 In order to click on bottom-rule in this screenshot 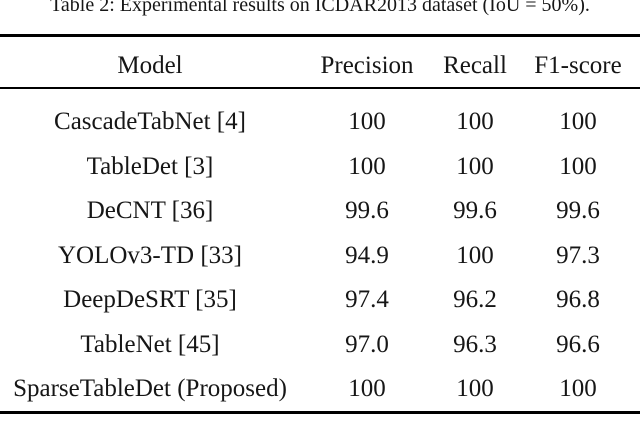, I will do `click(320, 412)`.